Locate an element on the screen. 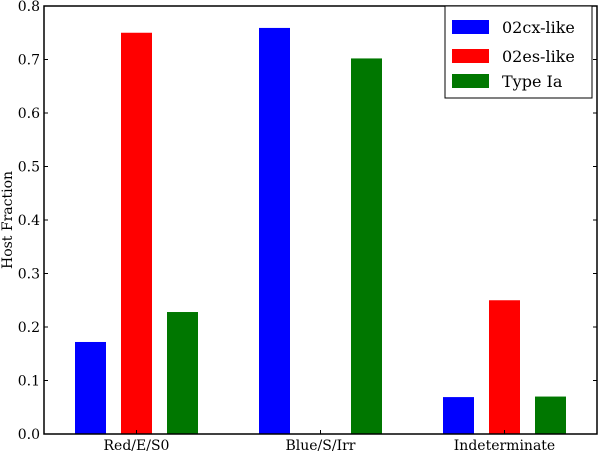  y-tick-label: 0.6 is located at coordinates (29, 114).